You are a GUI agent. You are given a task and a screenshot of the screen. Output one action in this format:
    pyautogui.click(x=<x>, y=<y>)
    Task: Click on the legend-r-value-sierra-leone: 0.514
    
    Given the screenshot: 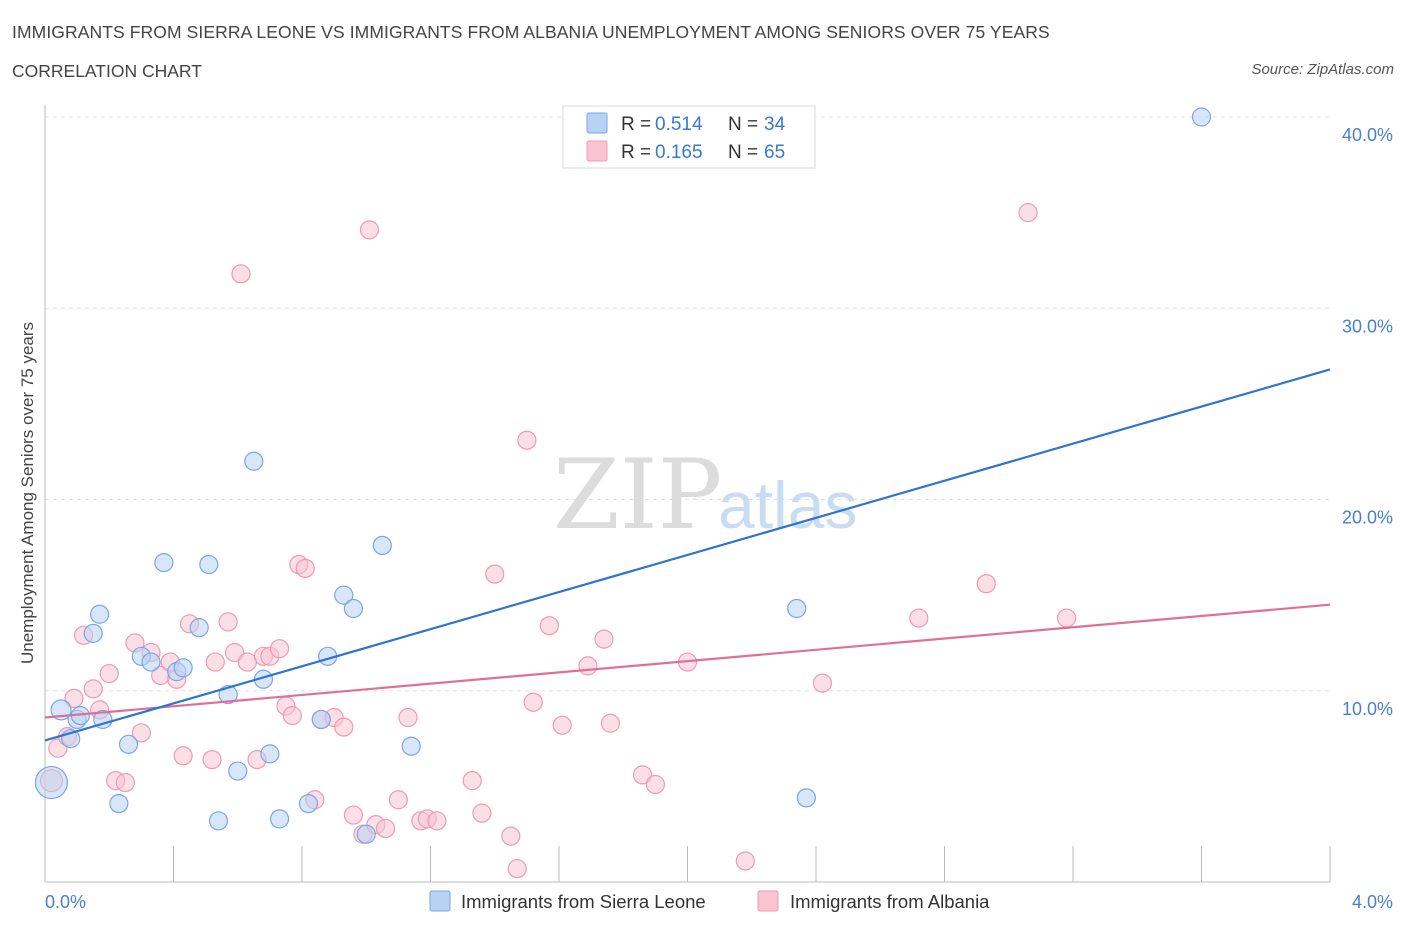 What is the action you would take?
    pyautogui.click(x=679, y=124)
    